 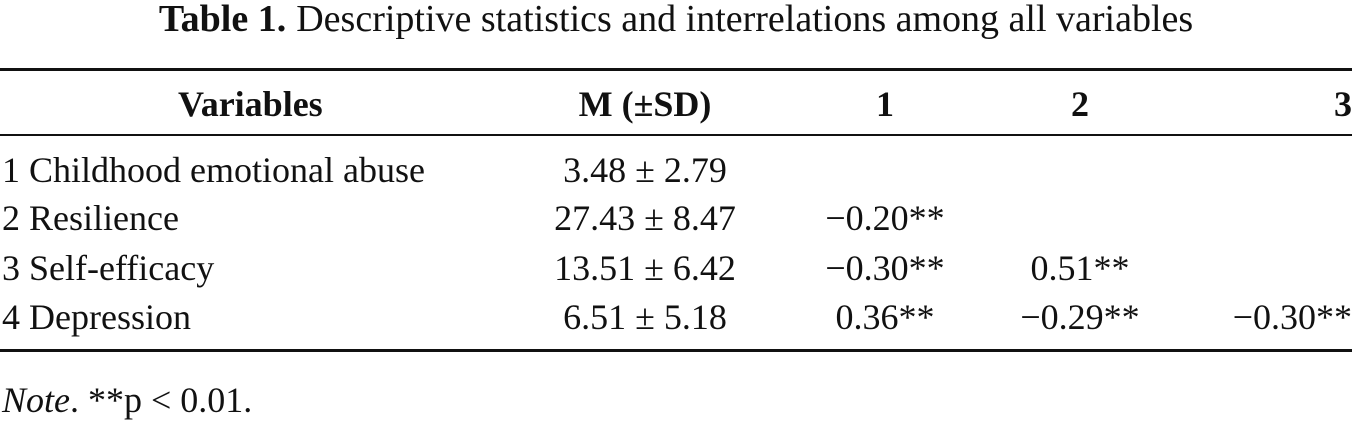 What do you see at coordinates (213, 170) in the screenshot?
I see `row-variable: 1 Childhood emotional abuse` at bounding box center [213, 170].